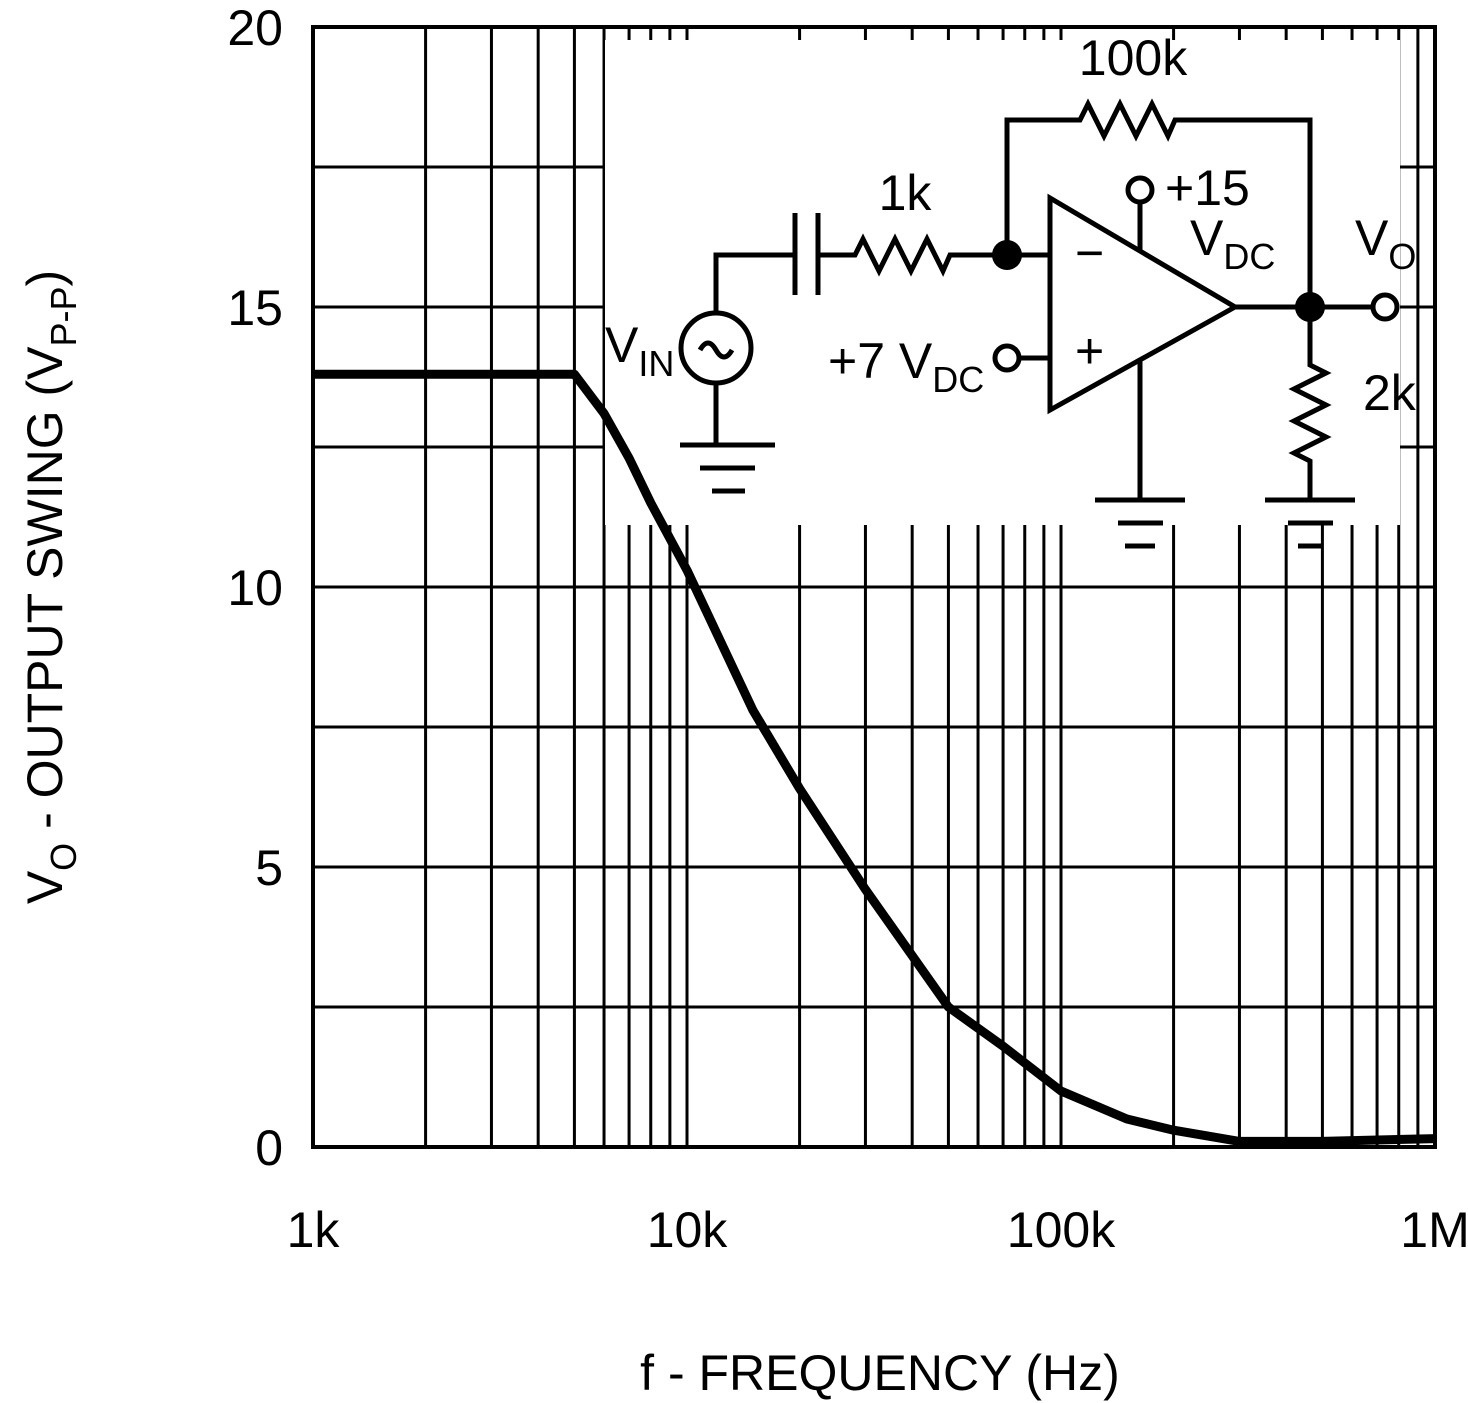 This screenshot has width=1468, height=1403. I want to click on label: 2k, so click(1390, 393).